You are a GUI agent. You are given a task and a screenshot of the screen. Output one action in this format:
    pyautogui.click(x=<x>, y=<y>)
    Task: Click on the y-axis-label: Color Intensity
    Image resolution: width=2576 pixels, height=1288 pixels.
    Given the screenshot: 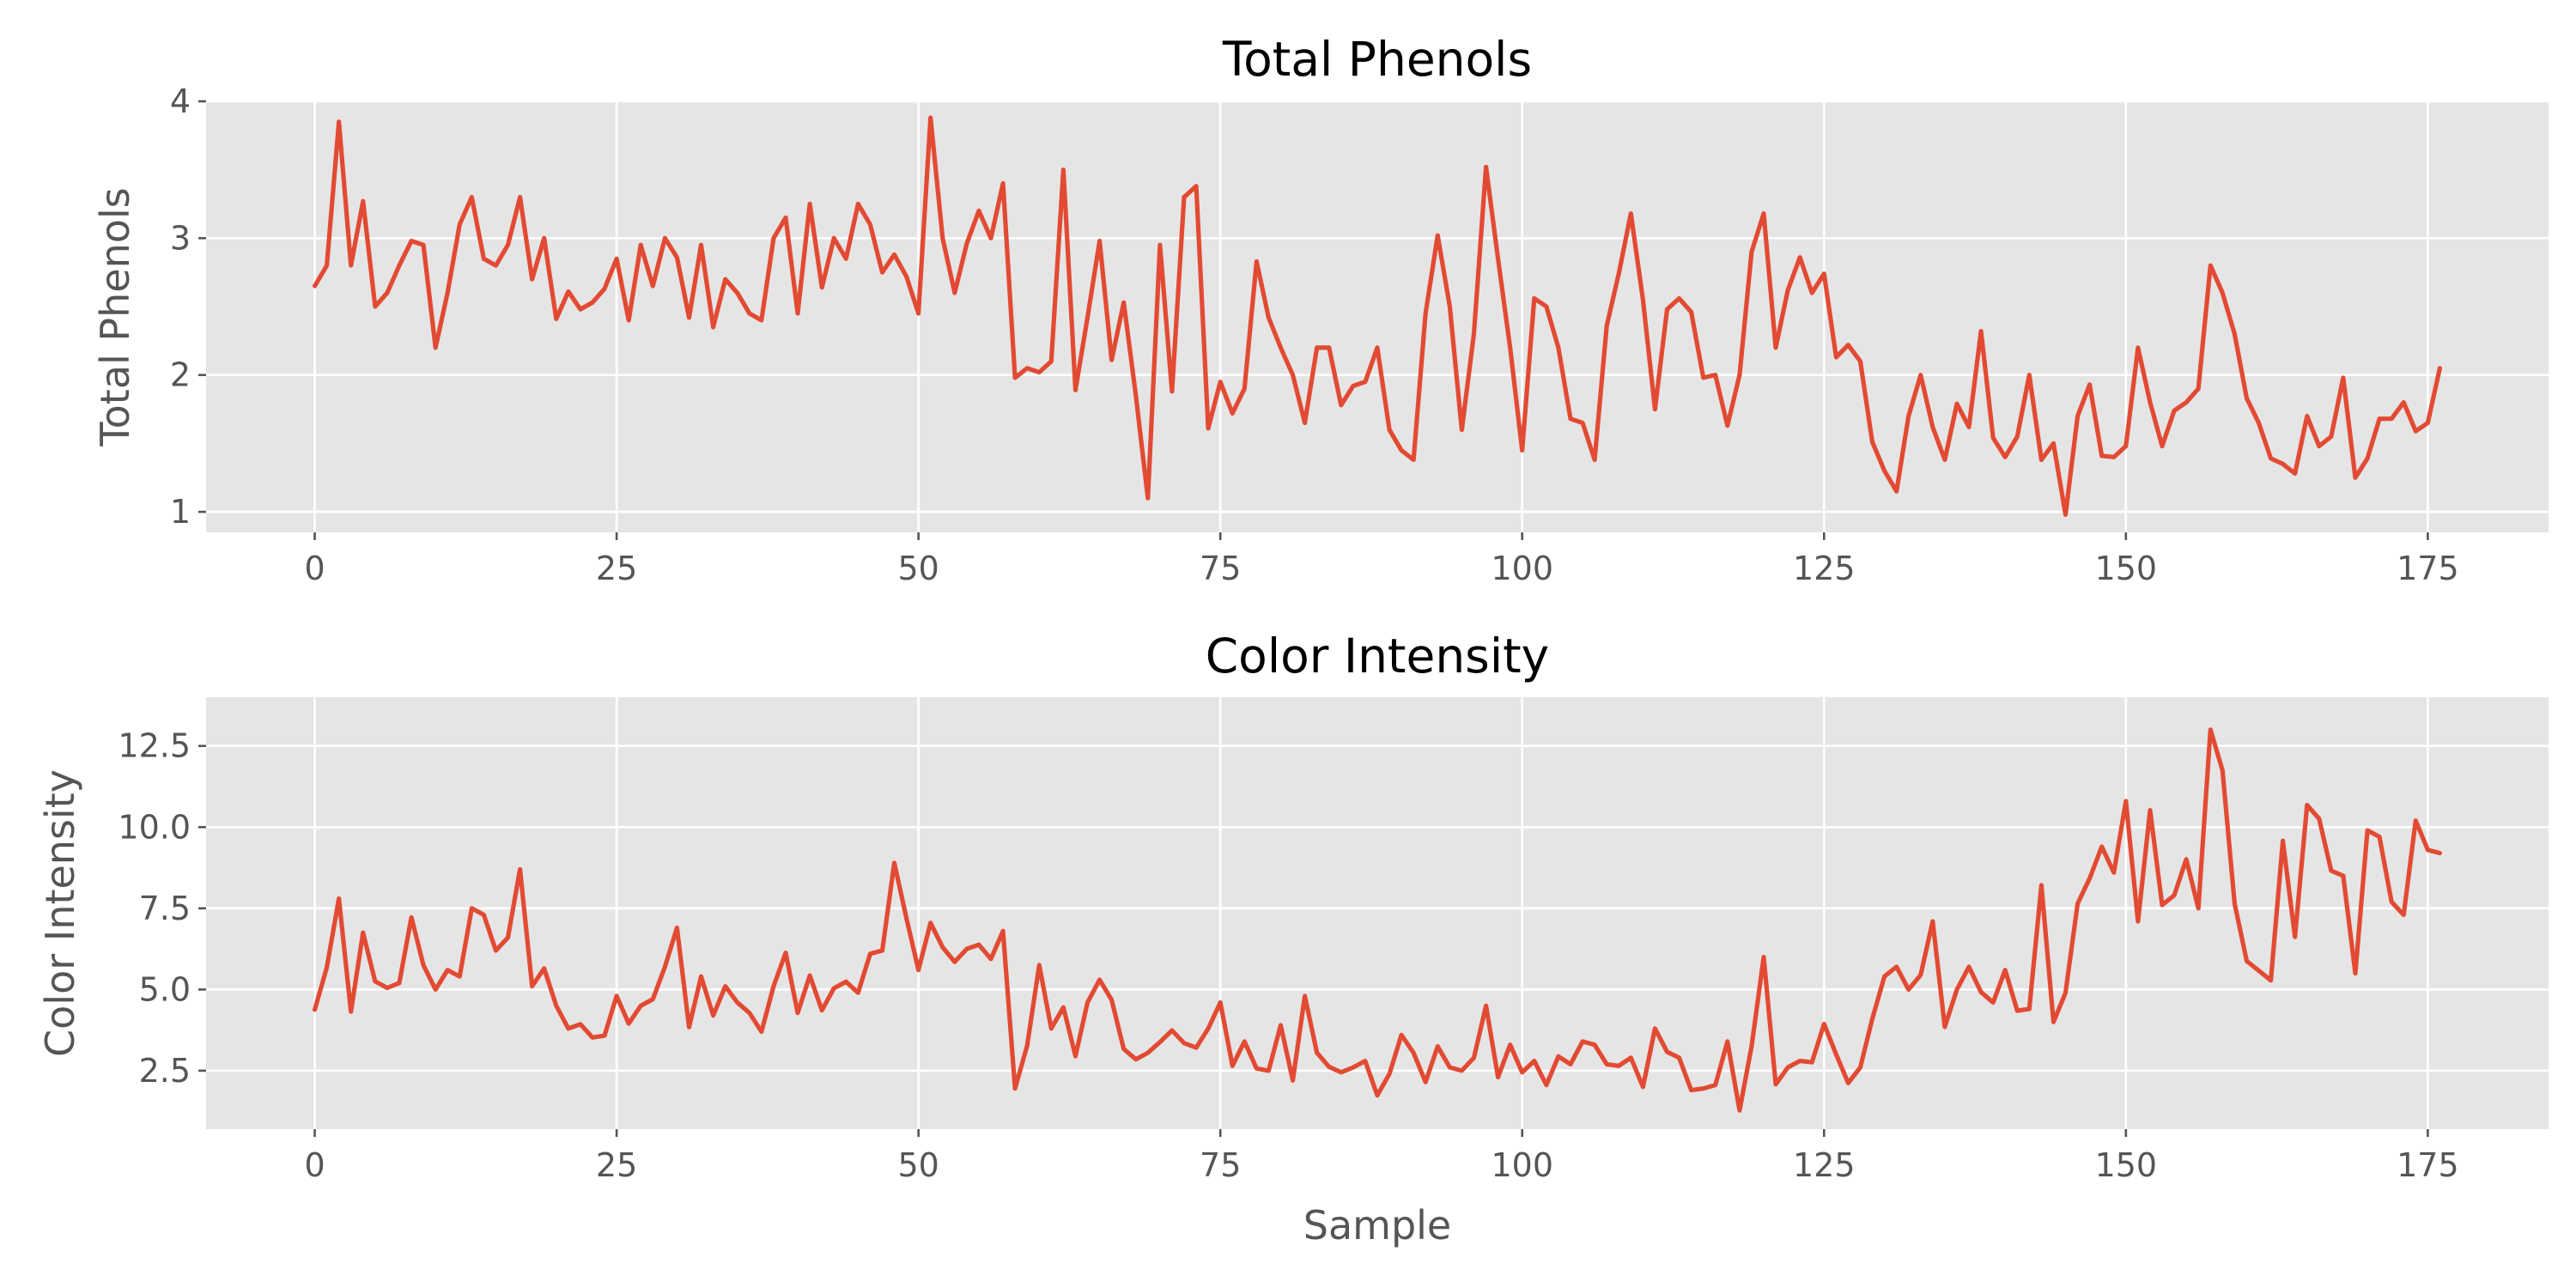 What is the action you would take?
    pyautogui.click(x=60, y=913)
    